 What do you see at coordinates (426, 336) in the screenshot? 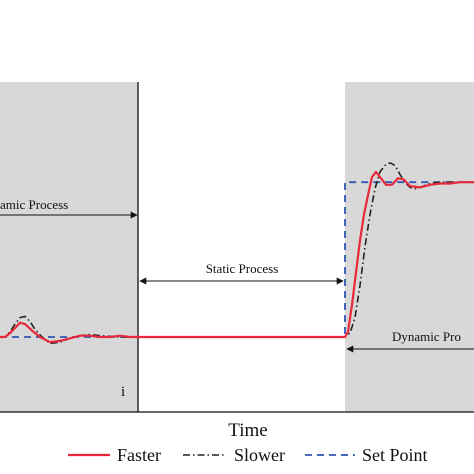
I see `annotation-right-dynamic: Dynamic Pro` at bounding box center [426, 336].